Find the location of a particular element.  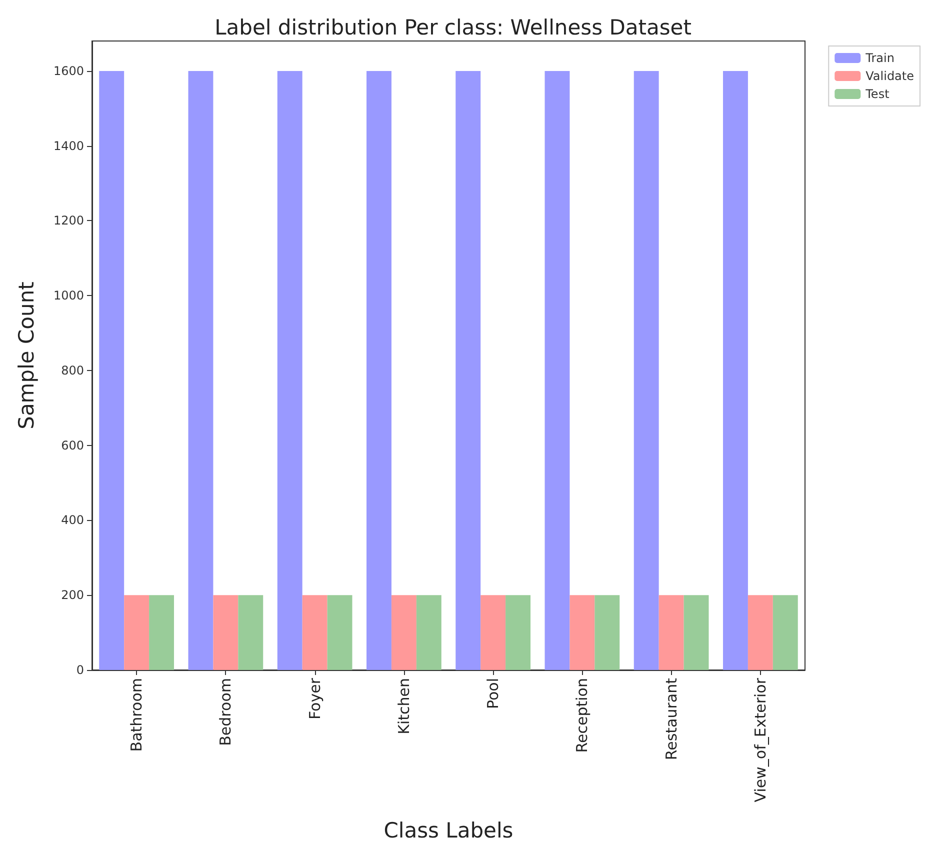

y-tick-label: 800 is located at coordinates (72, 370).